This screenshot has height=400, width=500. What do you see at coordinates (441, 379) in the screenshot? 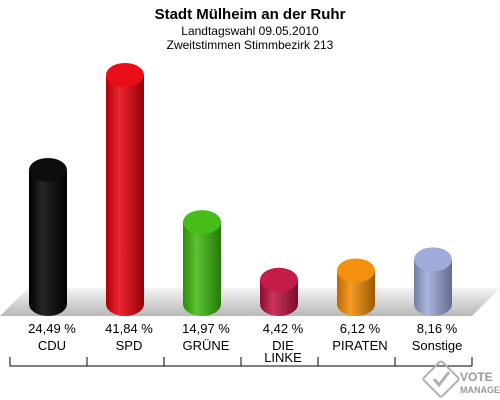
I see `vote-check-icon` at bounding box center [441, 379].